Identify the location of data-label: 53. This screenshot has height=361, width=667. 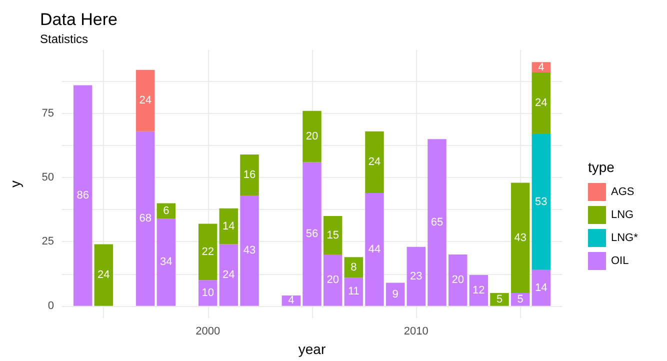
(541, 202).